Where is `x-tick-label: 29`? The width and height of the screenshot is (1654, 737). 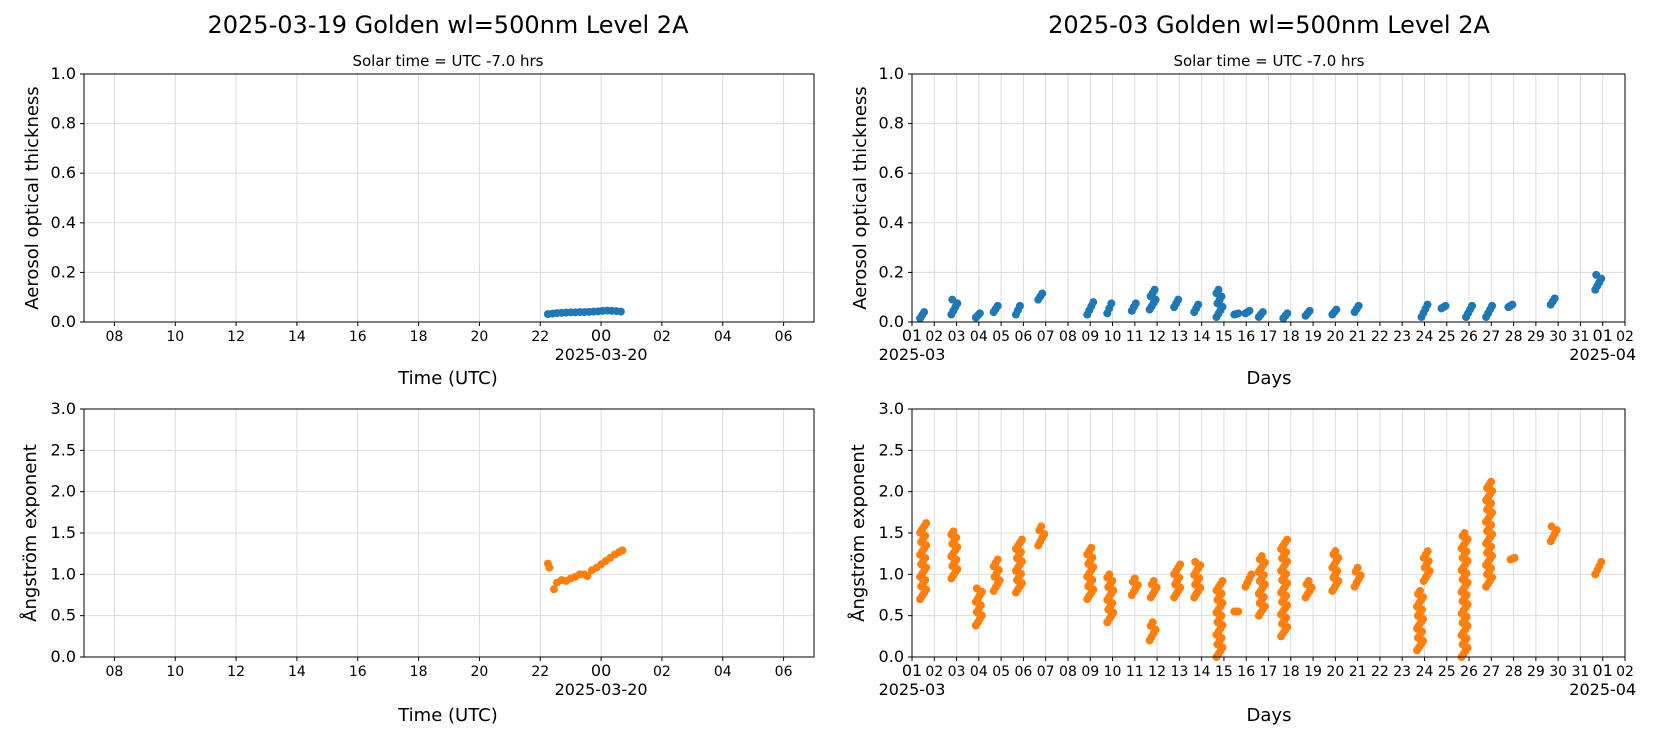 x-tick-label: 29 is located at coordinates (1536, 672).